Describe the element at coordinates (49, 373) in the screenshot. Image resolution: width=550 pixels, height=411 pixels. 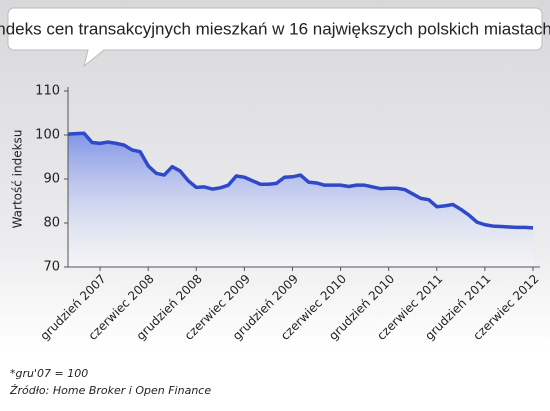
I see `footnote: *gru'07 = 100` at that location.